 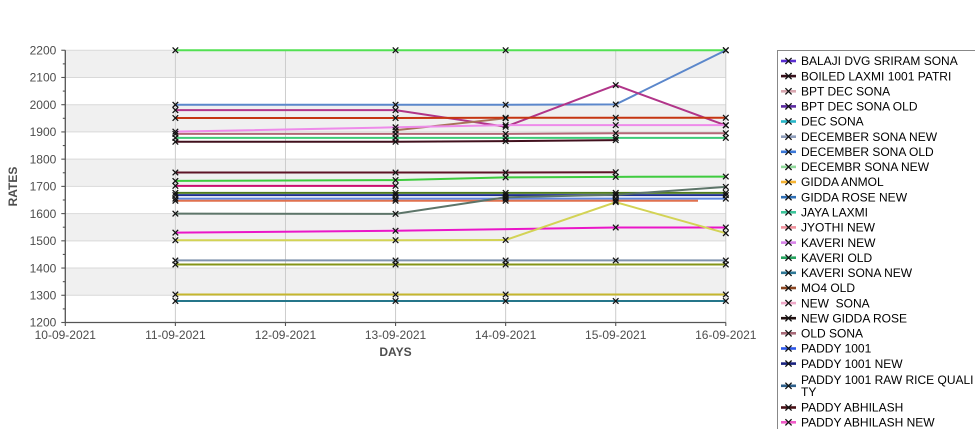 I want to click on svg-text: OLD SONA, so click(x=832, y=334).